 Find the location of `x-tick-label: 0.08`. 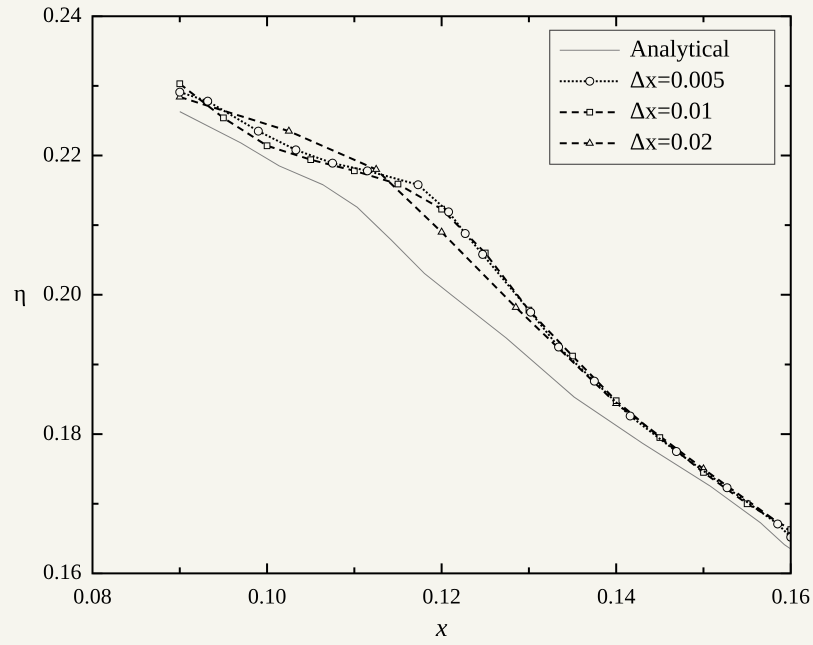

x-tick-label: 0.08 is located at coordinates (92, 595).